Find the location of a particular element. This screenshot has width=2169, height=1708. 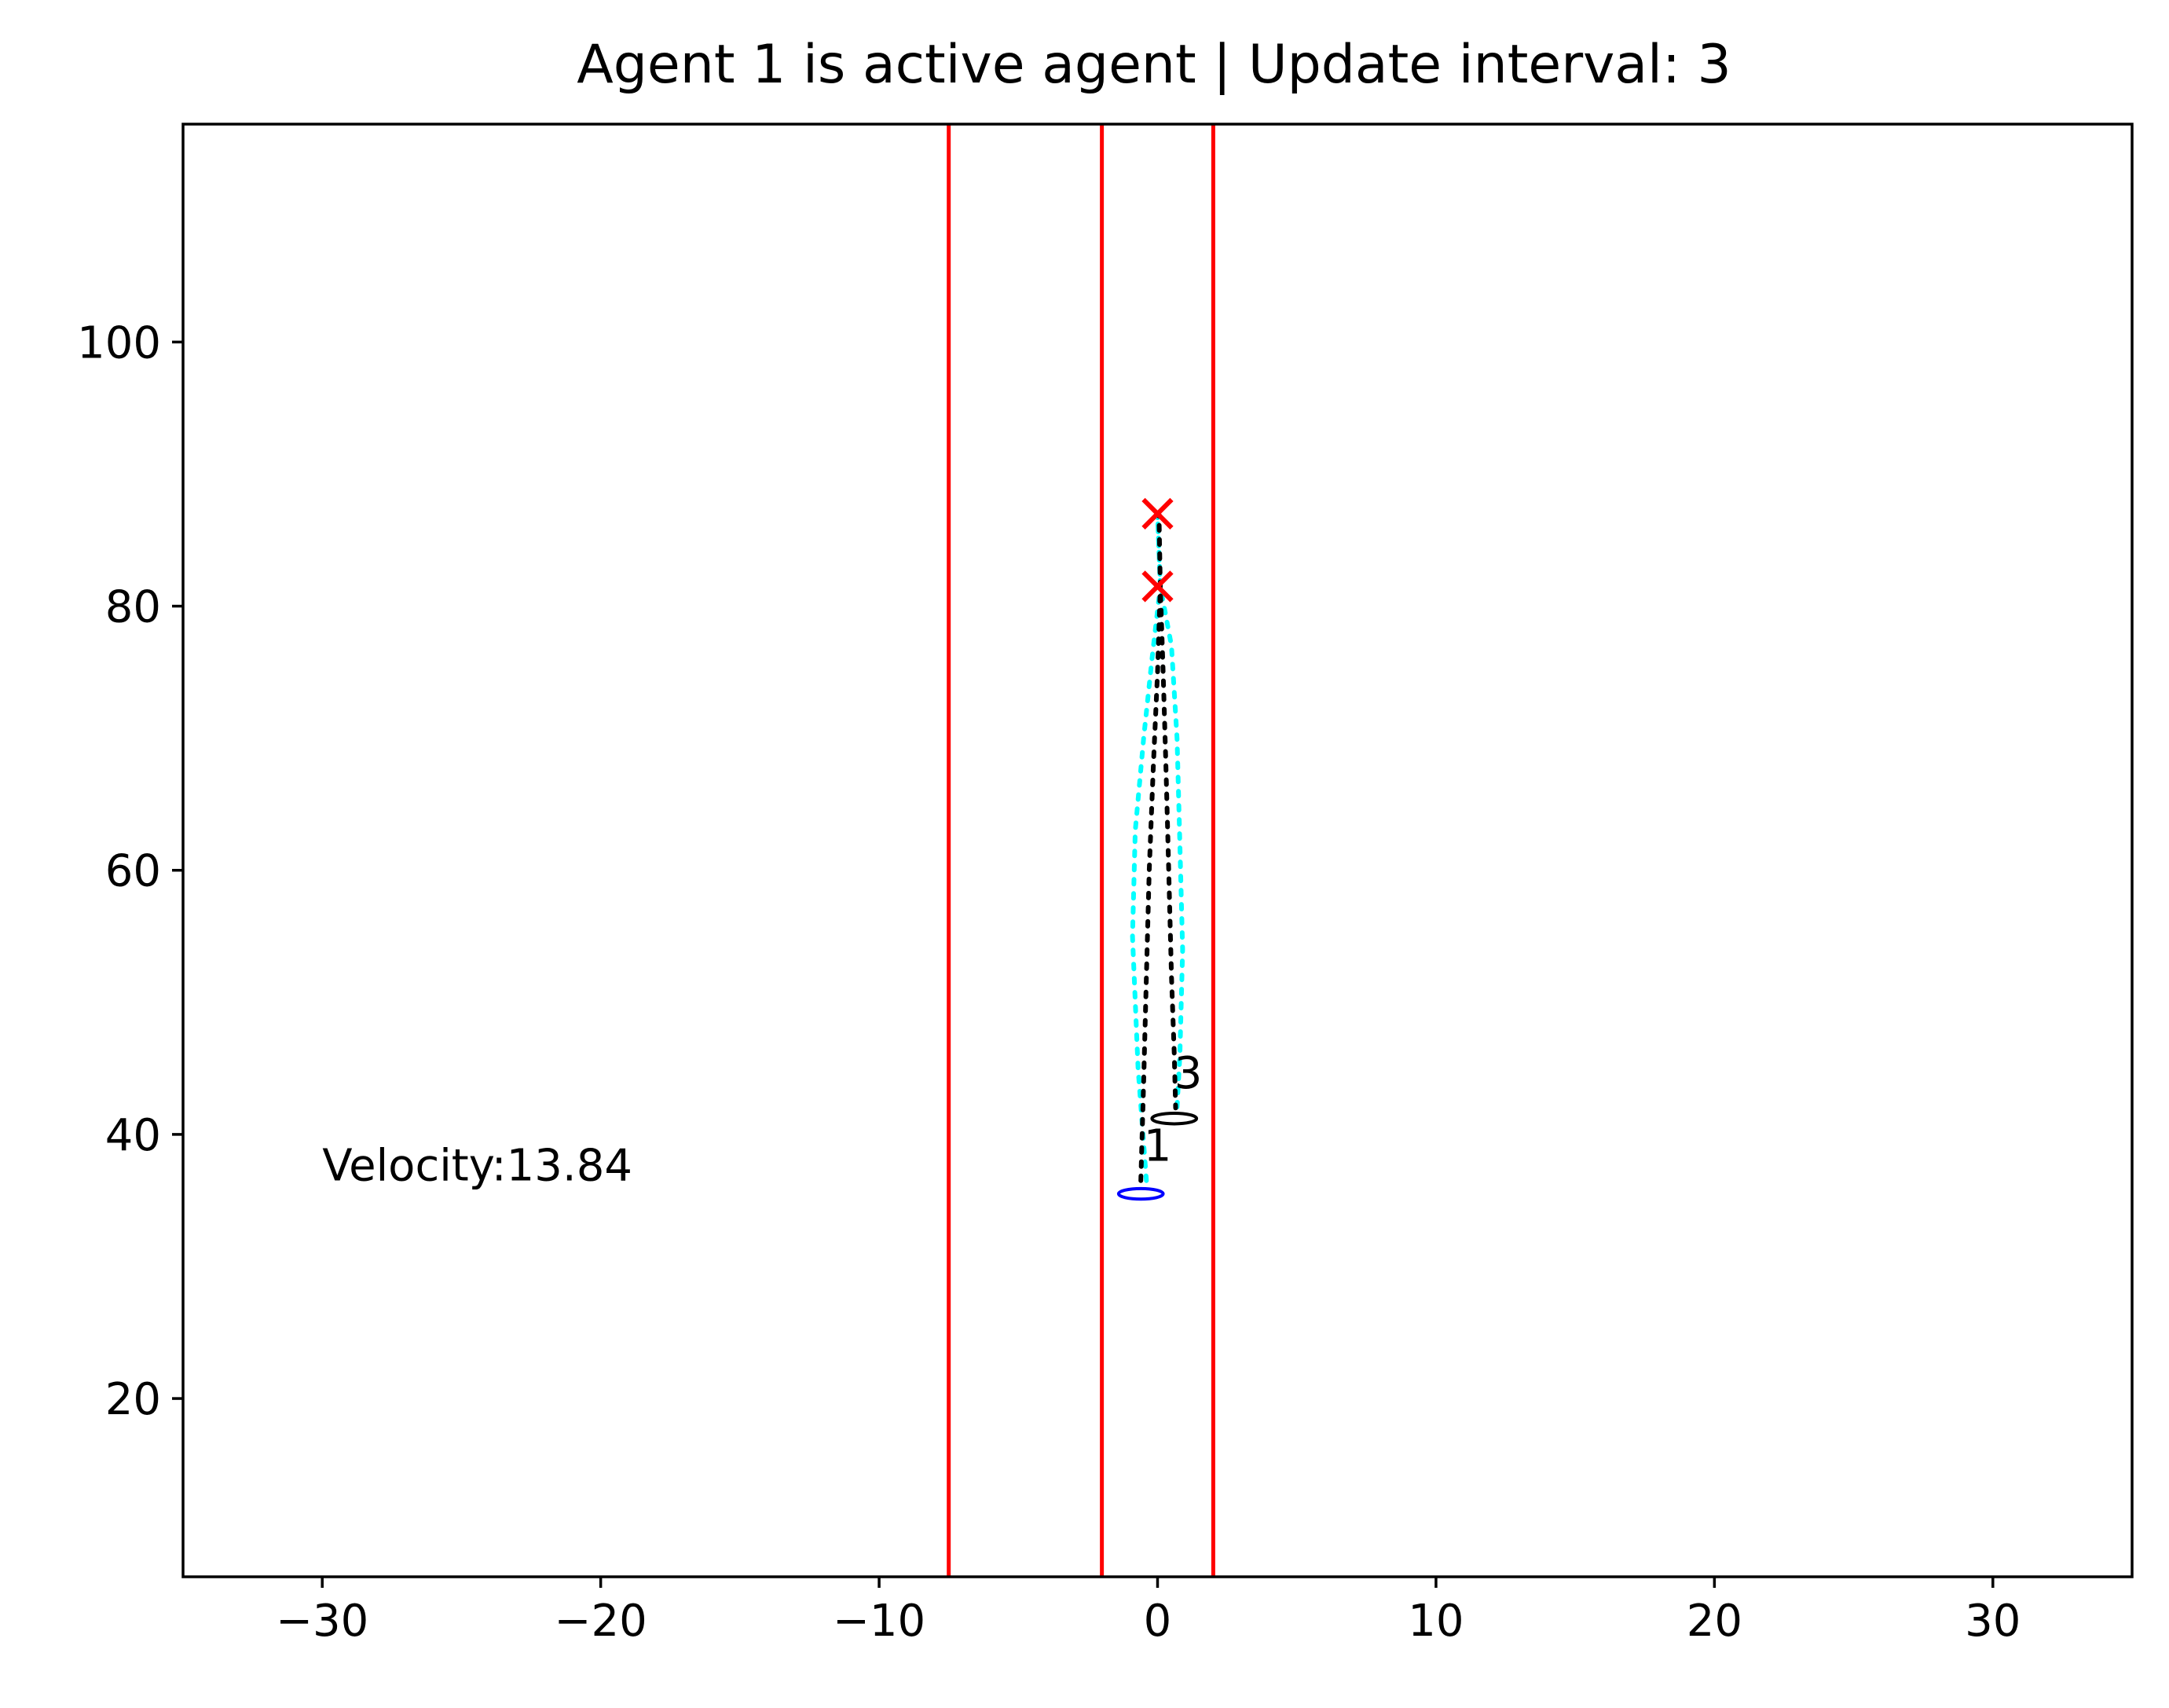

x-tick-label: 0 is located at coordinates (1158, 1621).